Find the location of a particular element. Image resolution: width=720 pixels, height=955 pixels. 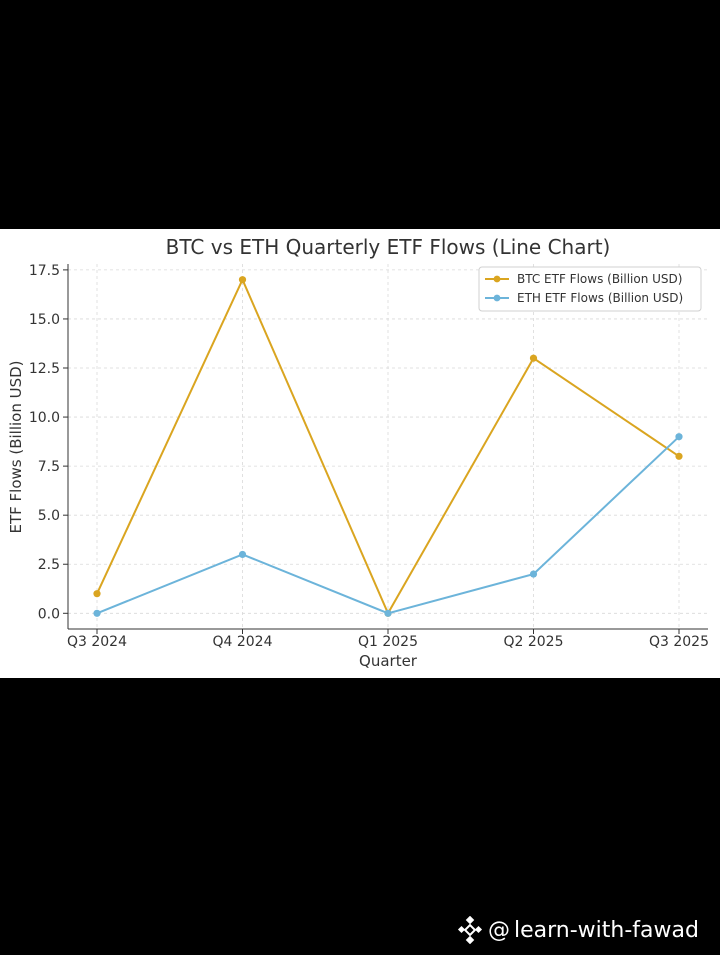

watermark-at: @ is located at coordinates (499, 930).